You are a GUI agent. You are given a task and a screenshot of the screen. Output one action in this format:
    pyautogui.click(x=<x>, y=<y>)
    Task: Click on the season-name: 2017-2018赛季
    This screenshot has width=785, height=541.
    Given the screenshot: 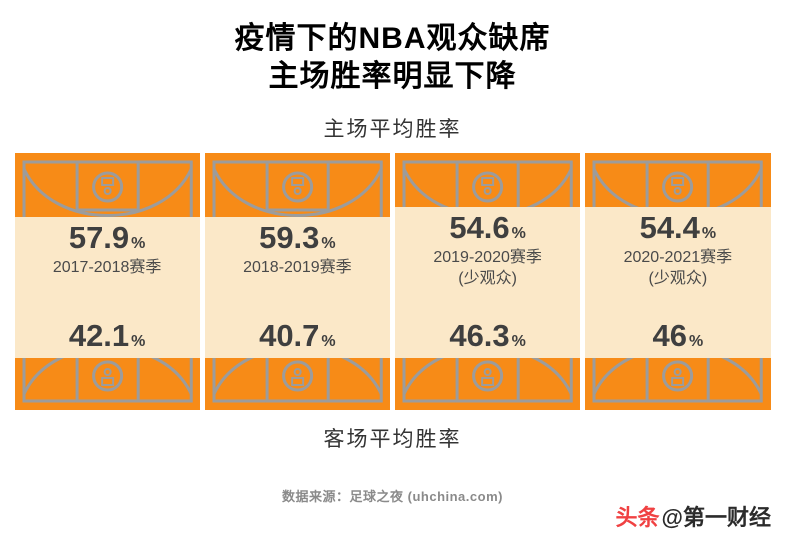 What is the action you would take?
    pyautogui.click(x=107, y=267)
    